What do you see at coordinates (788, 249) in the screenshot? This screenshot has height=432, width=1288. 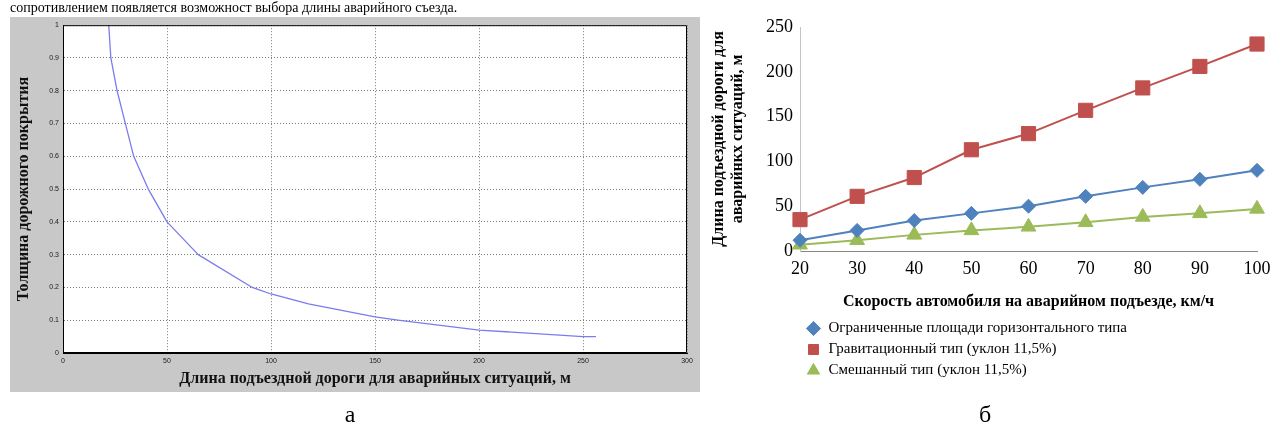 I see `y-tick-label: 0` at bounding box center [788, 249].